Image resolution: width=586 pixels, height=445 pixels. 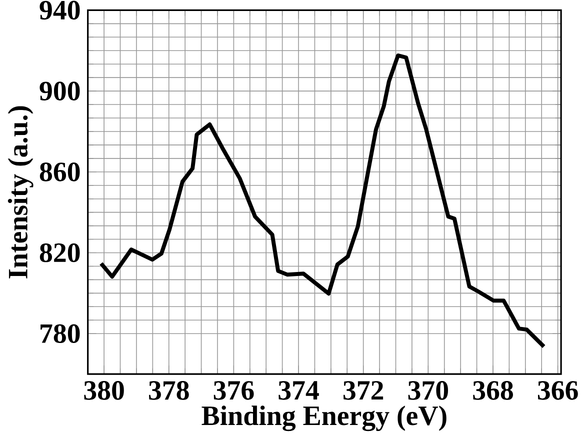 I want to click on y-tick-label: 860, so click(x=60, y=172).